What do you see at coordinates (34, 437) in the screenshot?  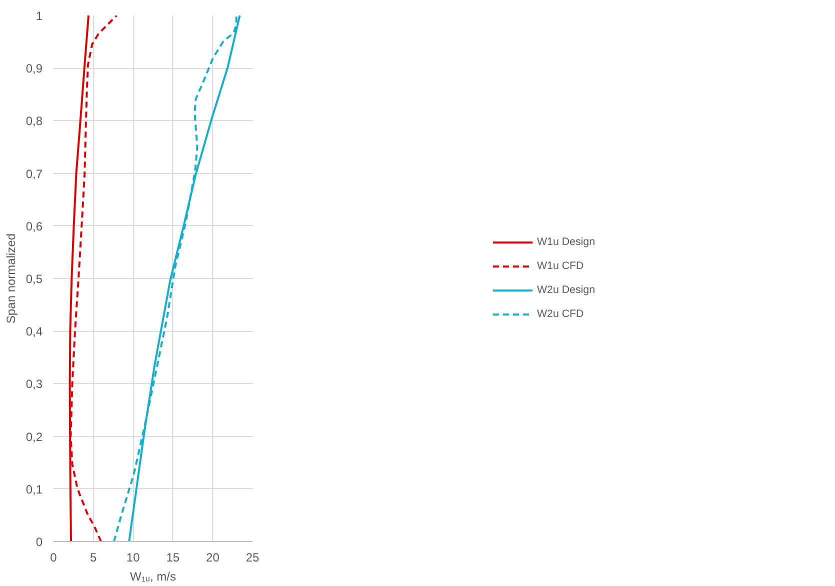 I see `y-tick-label: 0,2` at bounding box center [34, 437].